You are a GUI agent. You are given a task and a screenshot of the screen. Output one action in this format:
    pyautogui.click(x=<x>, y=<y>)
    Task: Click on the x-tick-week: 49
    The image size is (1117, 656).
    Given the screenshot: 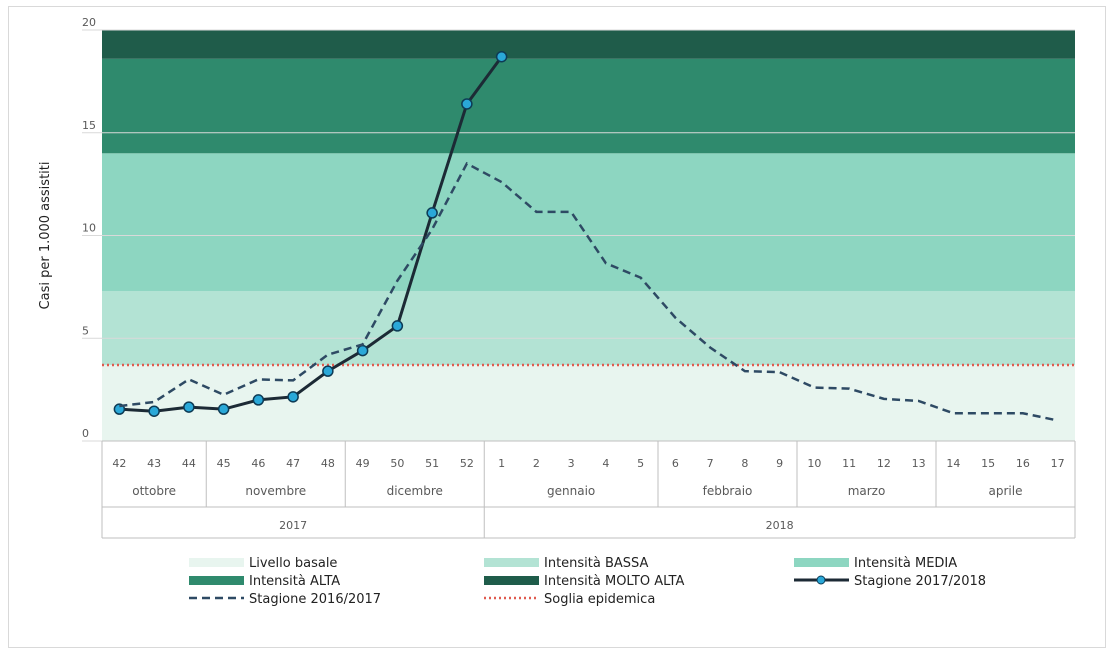 What is the action you would take?
    pyautogui.click(x=363, y=463)
    